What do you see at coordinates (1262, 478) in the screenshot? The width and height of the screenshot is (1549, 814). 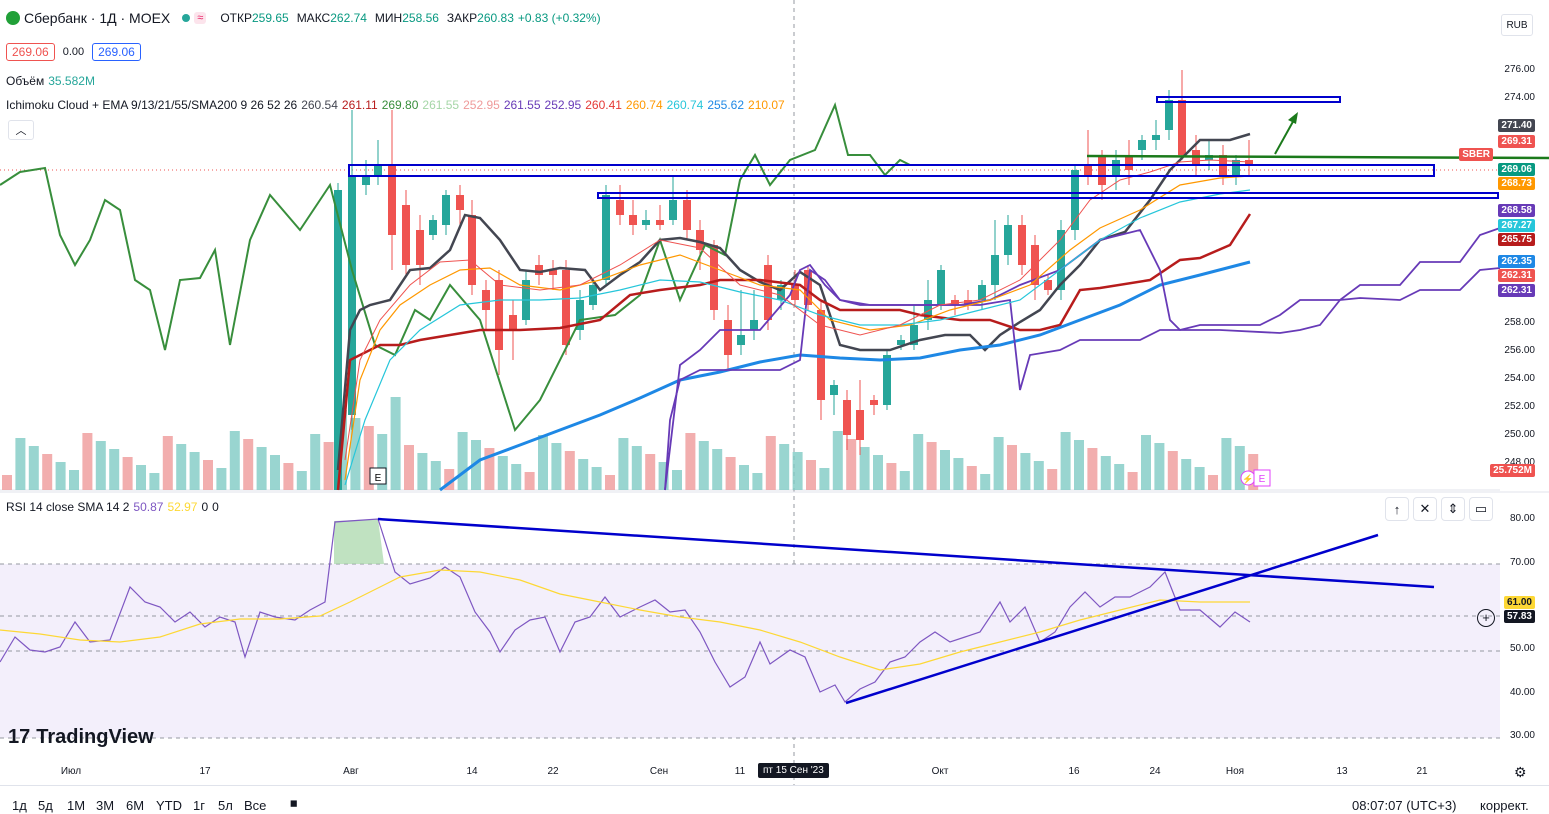 I see `earnings-marker-icon` at bounding box center [1262, 478].